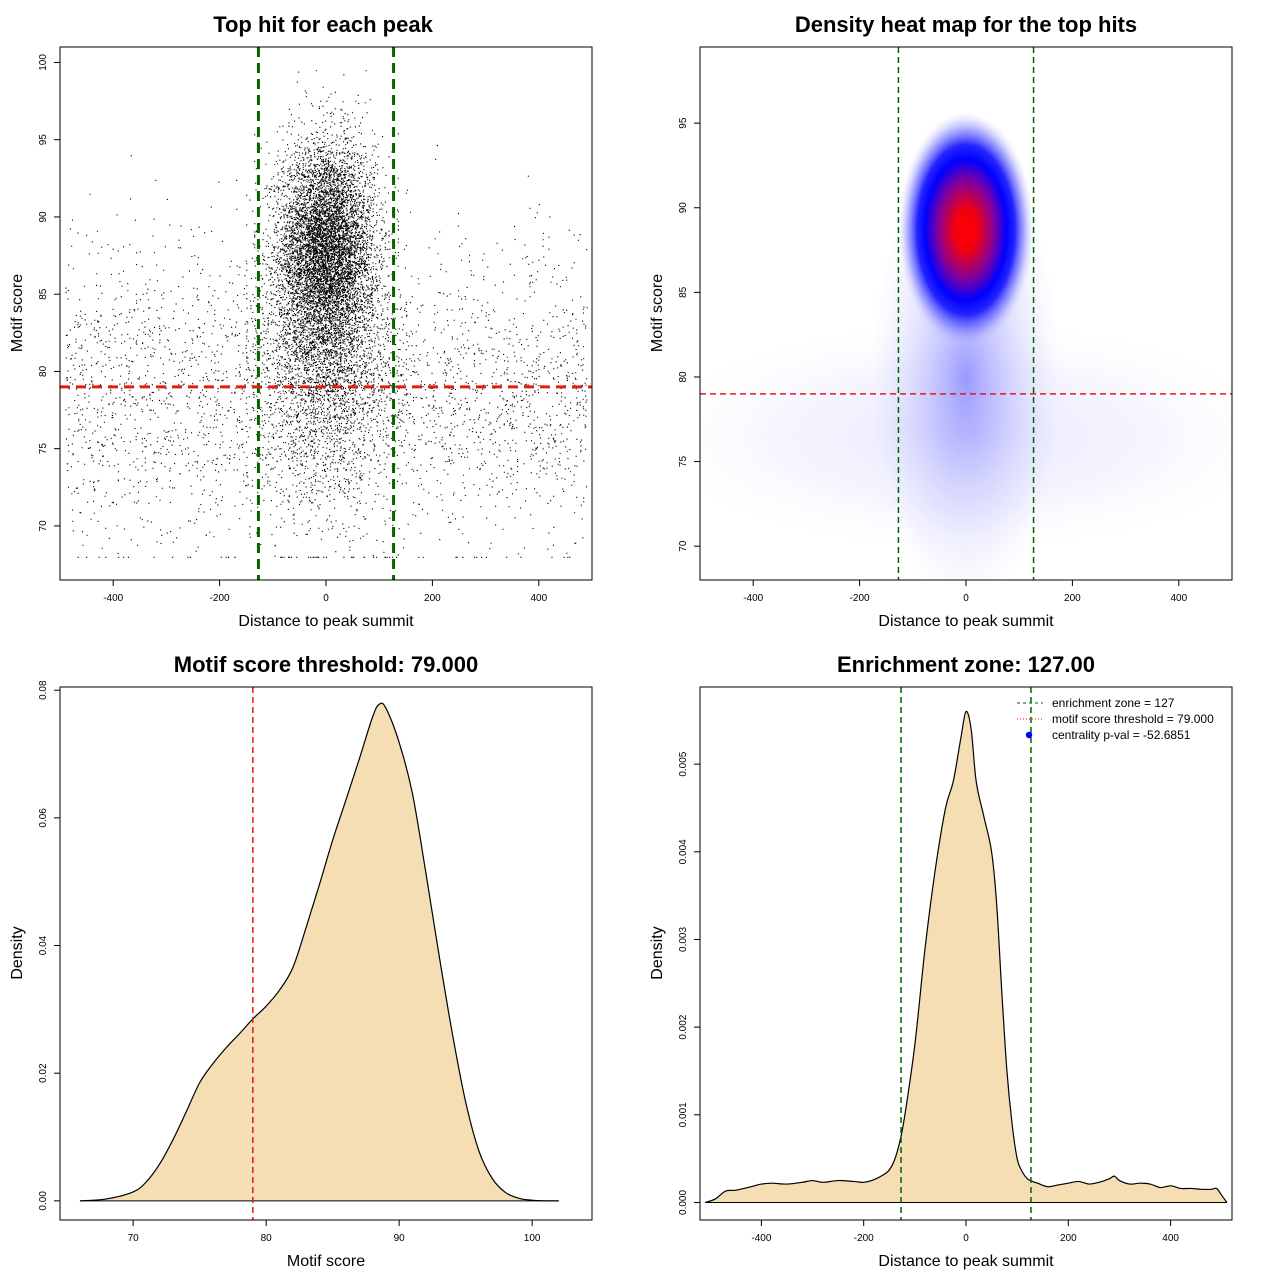  What do you see at coordinates (326, 1261) in the screenshot?
I see `score-density-x-label: Motif score` at bounding box center [326, 1261].